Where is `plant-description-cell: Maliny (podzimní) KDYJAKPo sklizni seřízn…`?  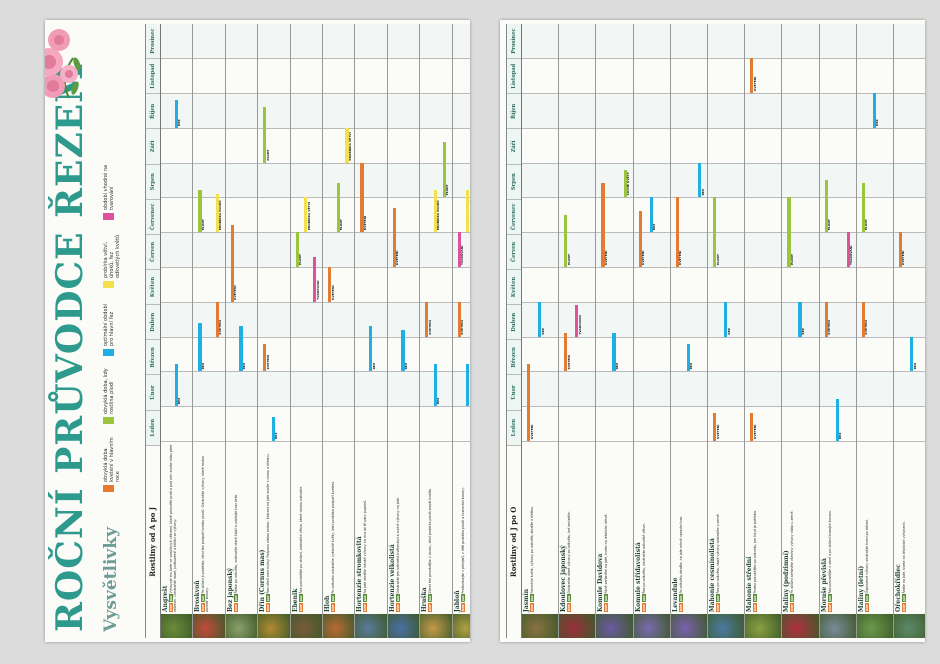 plant-description-cell: Maliny (podzimní) KDYJAKPo sklizni seřízn… is located at coordinates (800, 528).